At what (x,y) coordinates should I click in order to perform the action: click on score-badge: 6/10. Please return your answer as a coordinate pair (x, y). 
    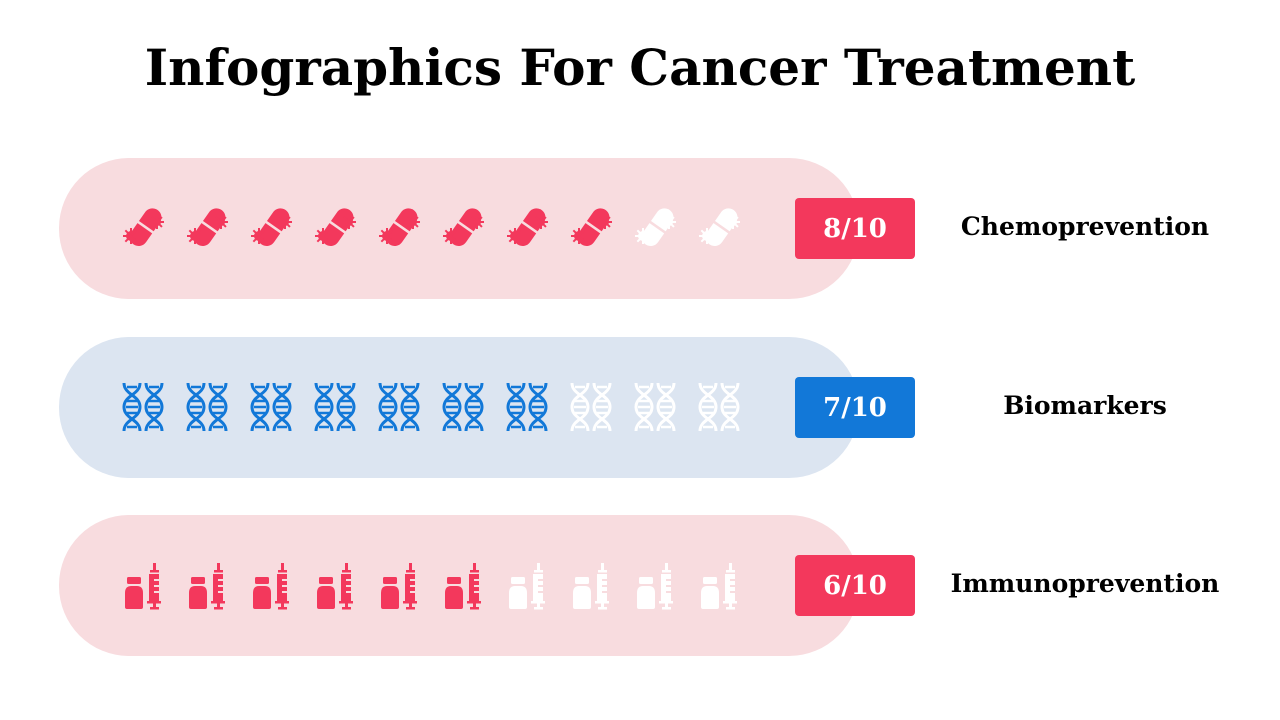
    Looking at the image, I should click on (855, 585).